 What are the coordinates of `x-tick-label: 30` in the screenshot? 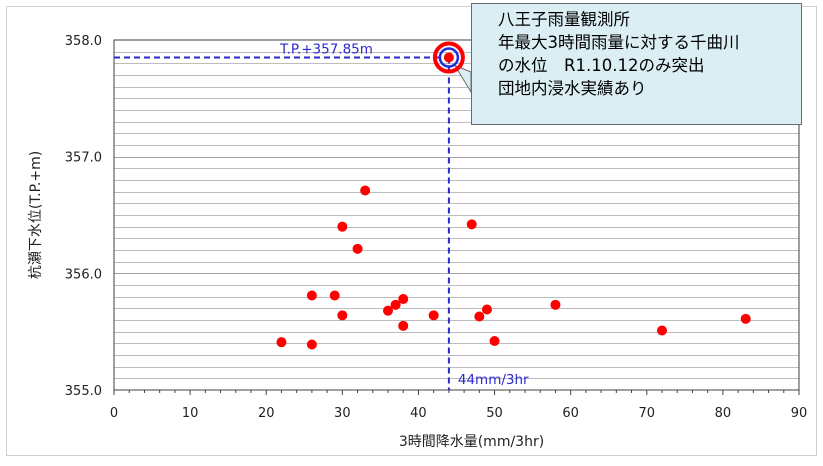 It's located at (342, 413).